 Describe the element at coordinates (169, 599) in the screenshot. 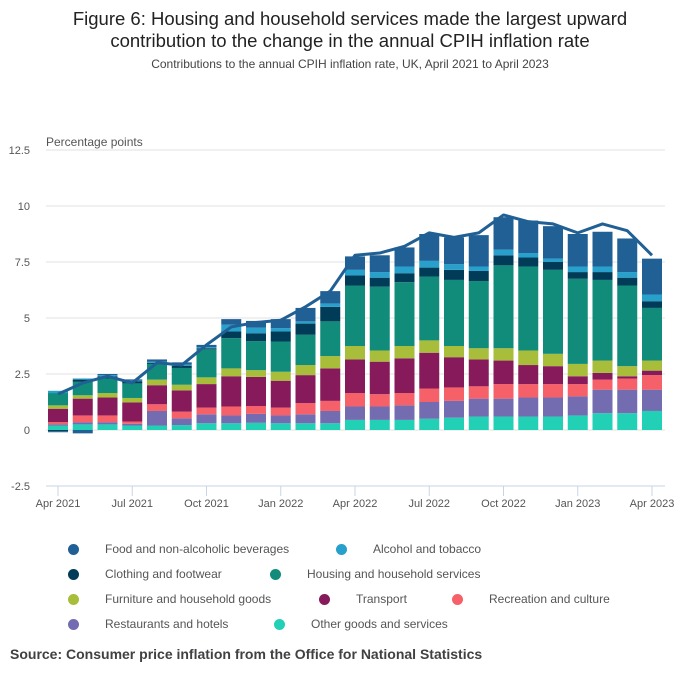

I see `legend-item-furniture: Furniture and household goods` at that location.